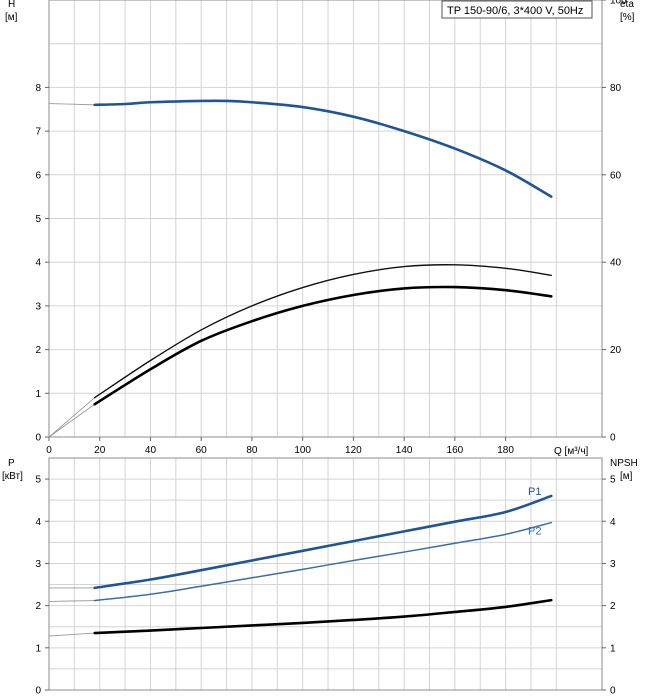  What do you see at coordinates (616, 350) in the screenshot?
I see `y2-tick-label: 20` at bounding box center [616, 350].